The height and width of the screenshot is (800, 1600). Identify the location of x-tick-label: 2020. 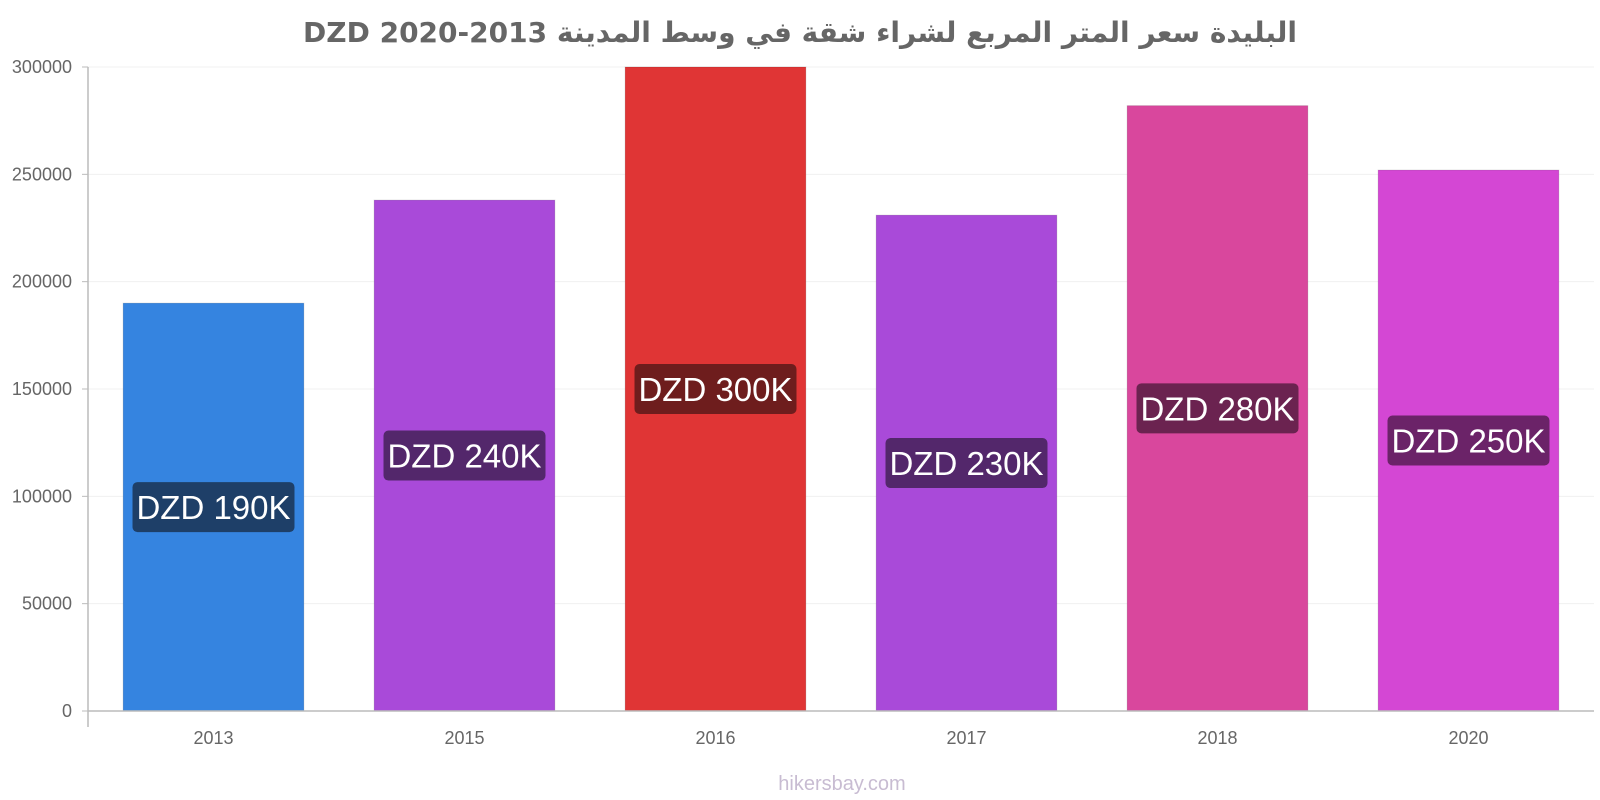
(1468, 738).